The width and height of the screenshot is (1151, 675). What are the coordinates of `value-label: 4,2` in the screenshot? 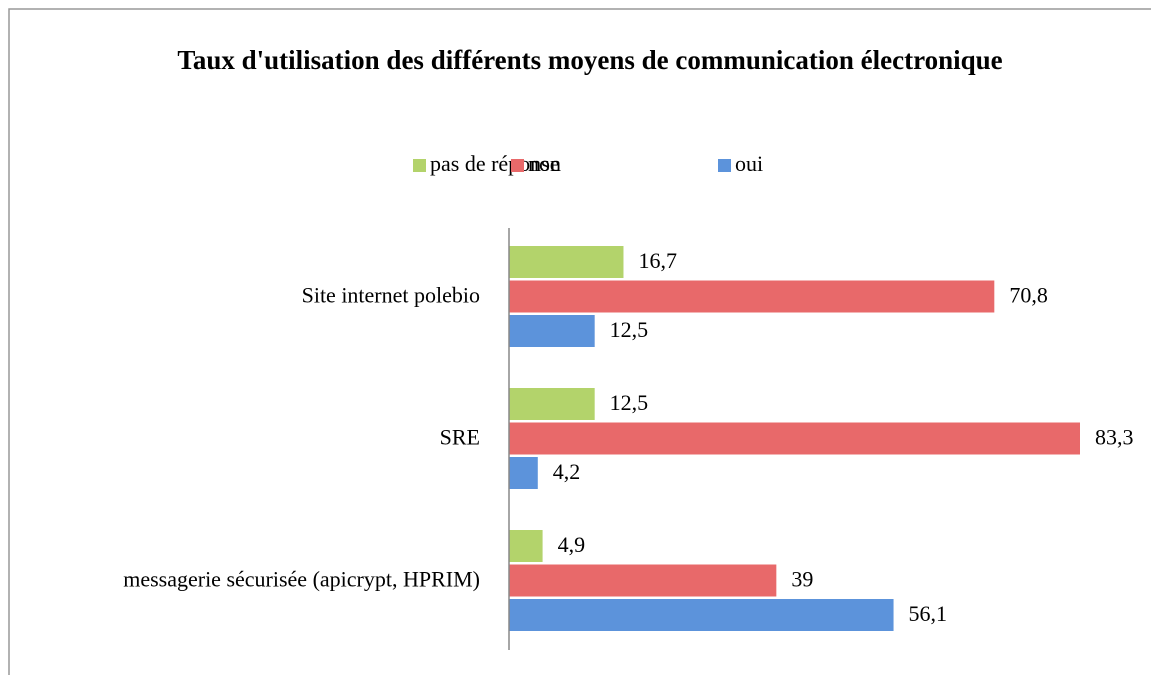 It's located at (567, 471).